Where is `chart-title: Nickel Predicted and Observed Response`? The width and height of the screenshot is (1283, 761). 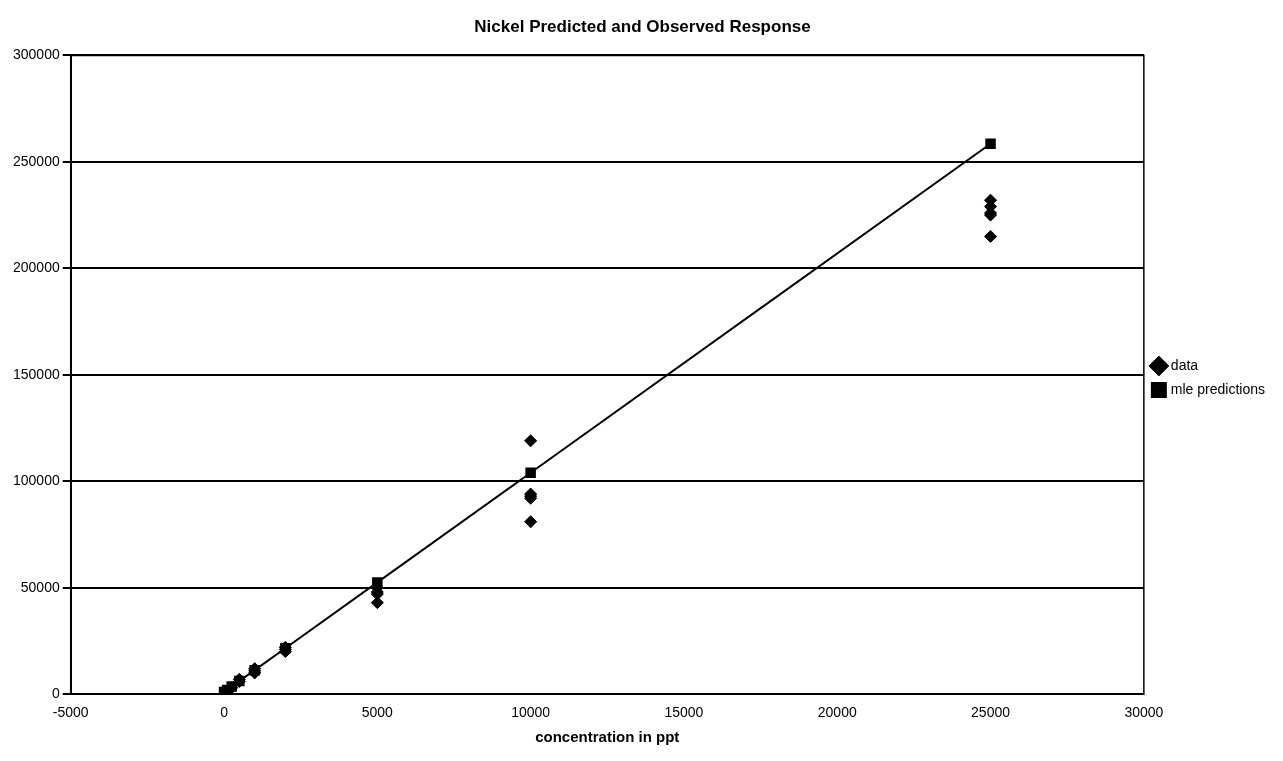 chart-title: Nickel Predicted and Observed Response is located at coordinates (642, 26).